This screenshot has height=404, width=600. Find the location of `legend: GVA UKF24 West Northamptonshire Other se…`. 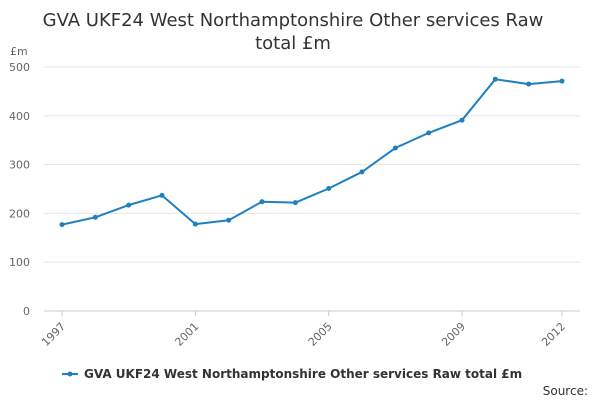

legend: GVA UKF24 West Northamptonshire Other se… is located at coordinates (292, 374).